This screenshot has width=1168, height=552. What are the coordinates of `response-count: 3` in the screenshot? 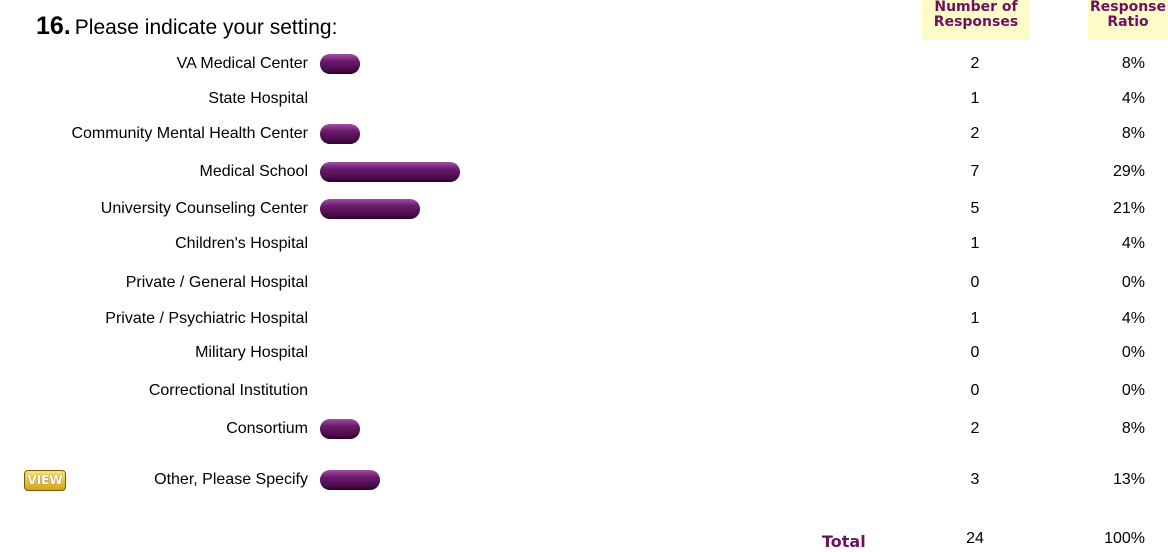 It's located at (975, 479).